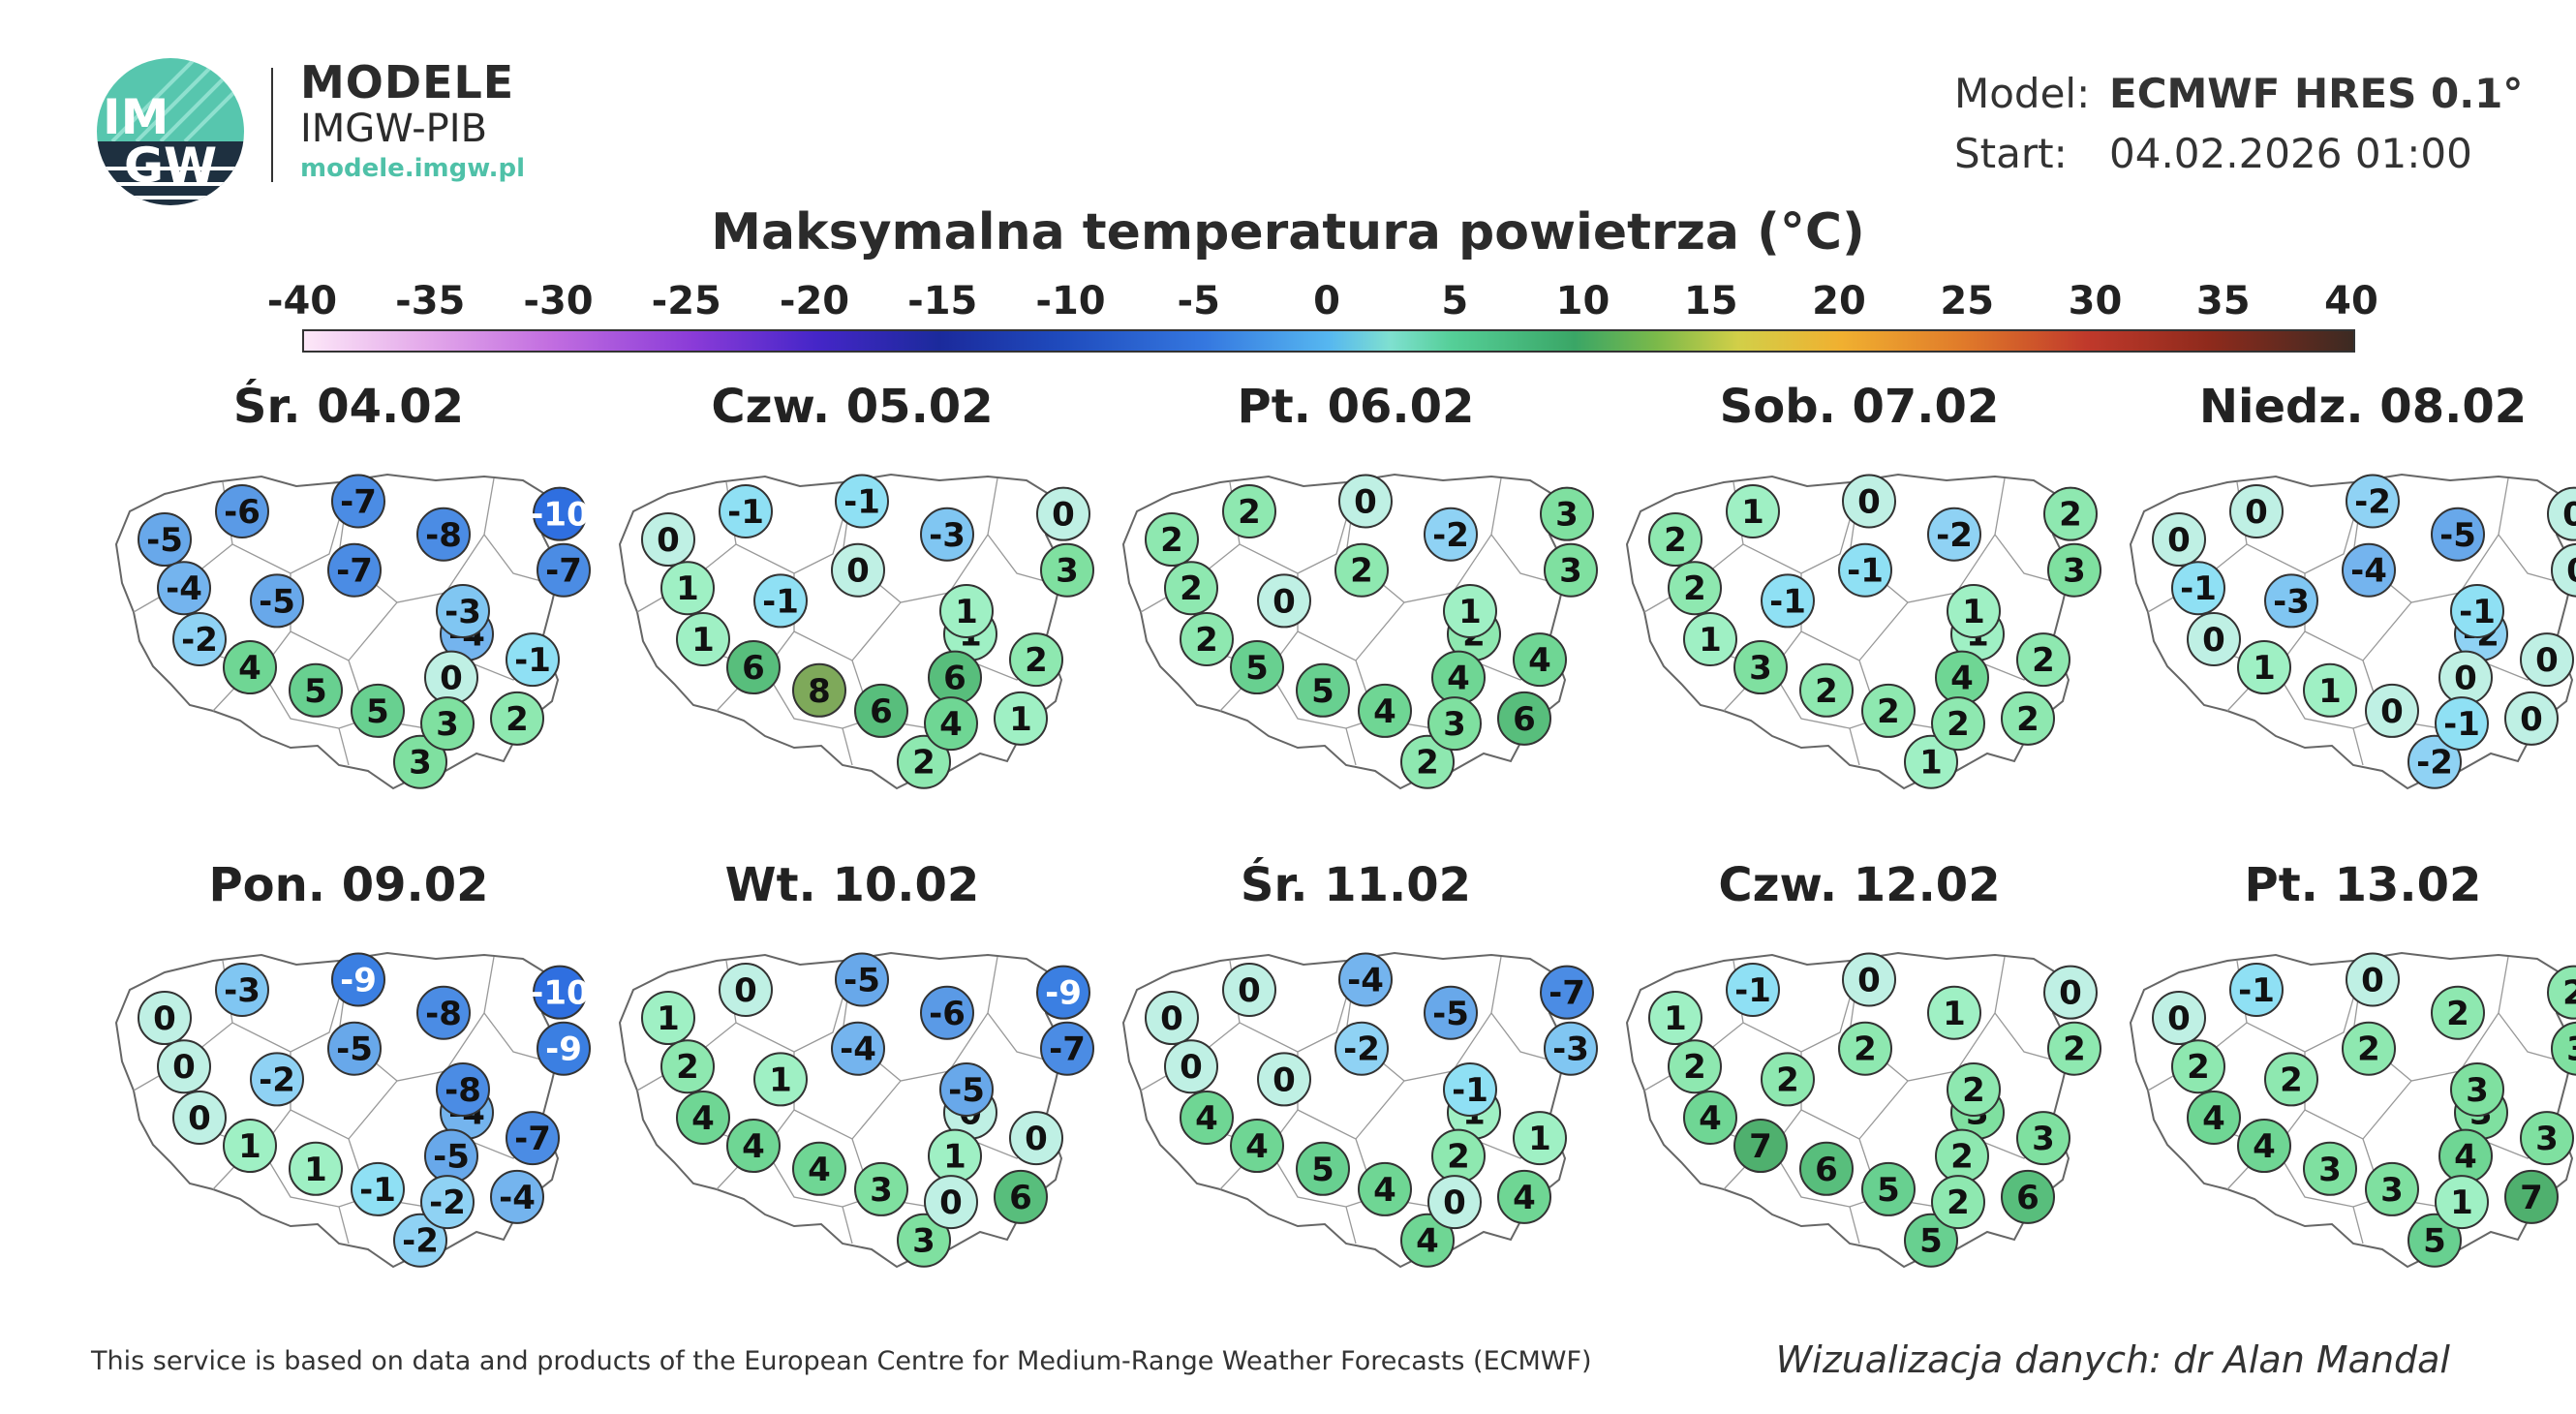 The image size is (2576, 1414). I want to click on colorbar-tick-label: -30, so click(558, 301).